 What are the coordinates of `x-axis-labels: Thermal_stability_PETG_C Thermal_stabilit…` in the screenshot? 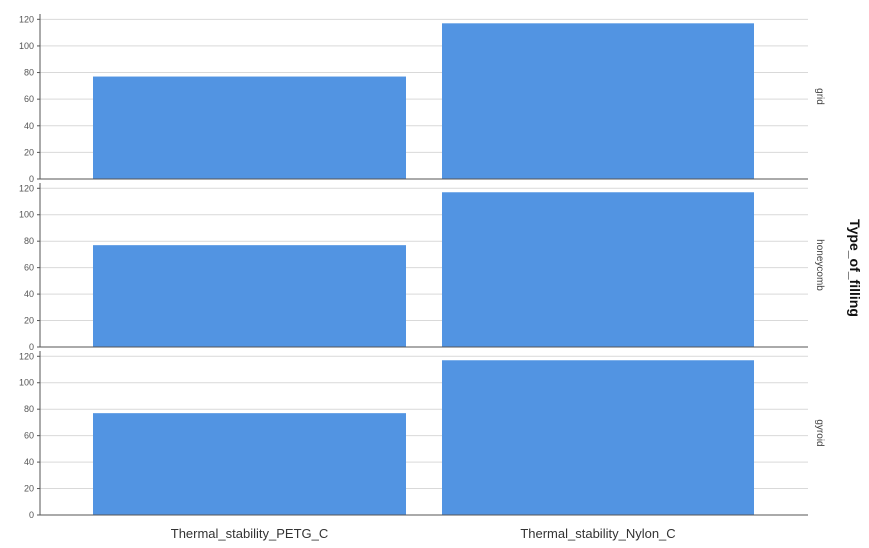 It's located at (423, 533).